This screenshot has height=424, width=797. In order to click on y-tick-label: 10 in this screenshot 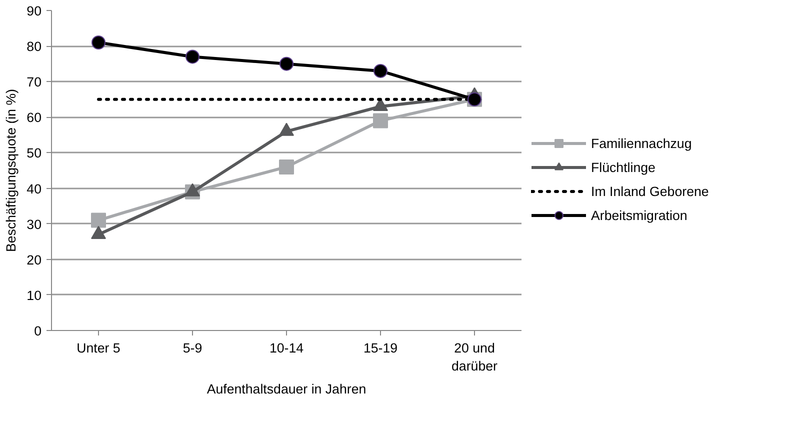, I will do `click(34, 295)`.